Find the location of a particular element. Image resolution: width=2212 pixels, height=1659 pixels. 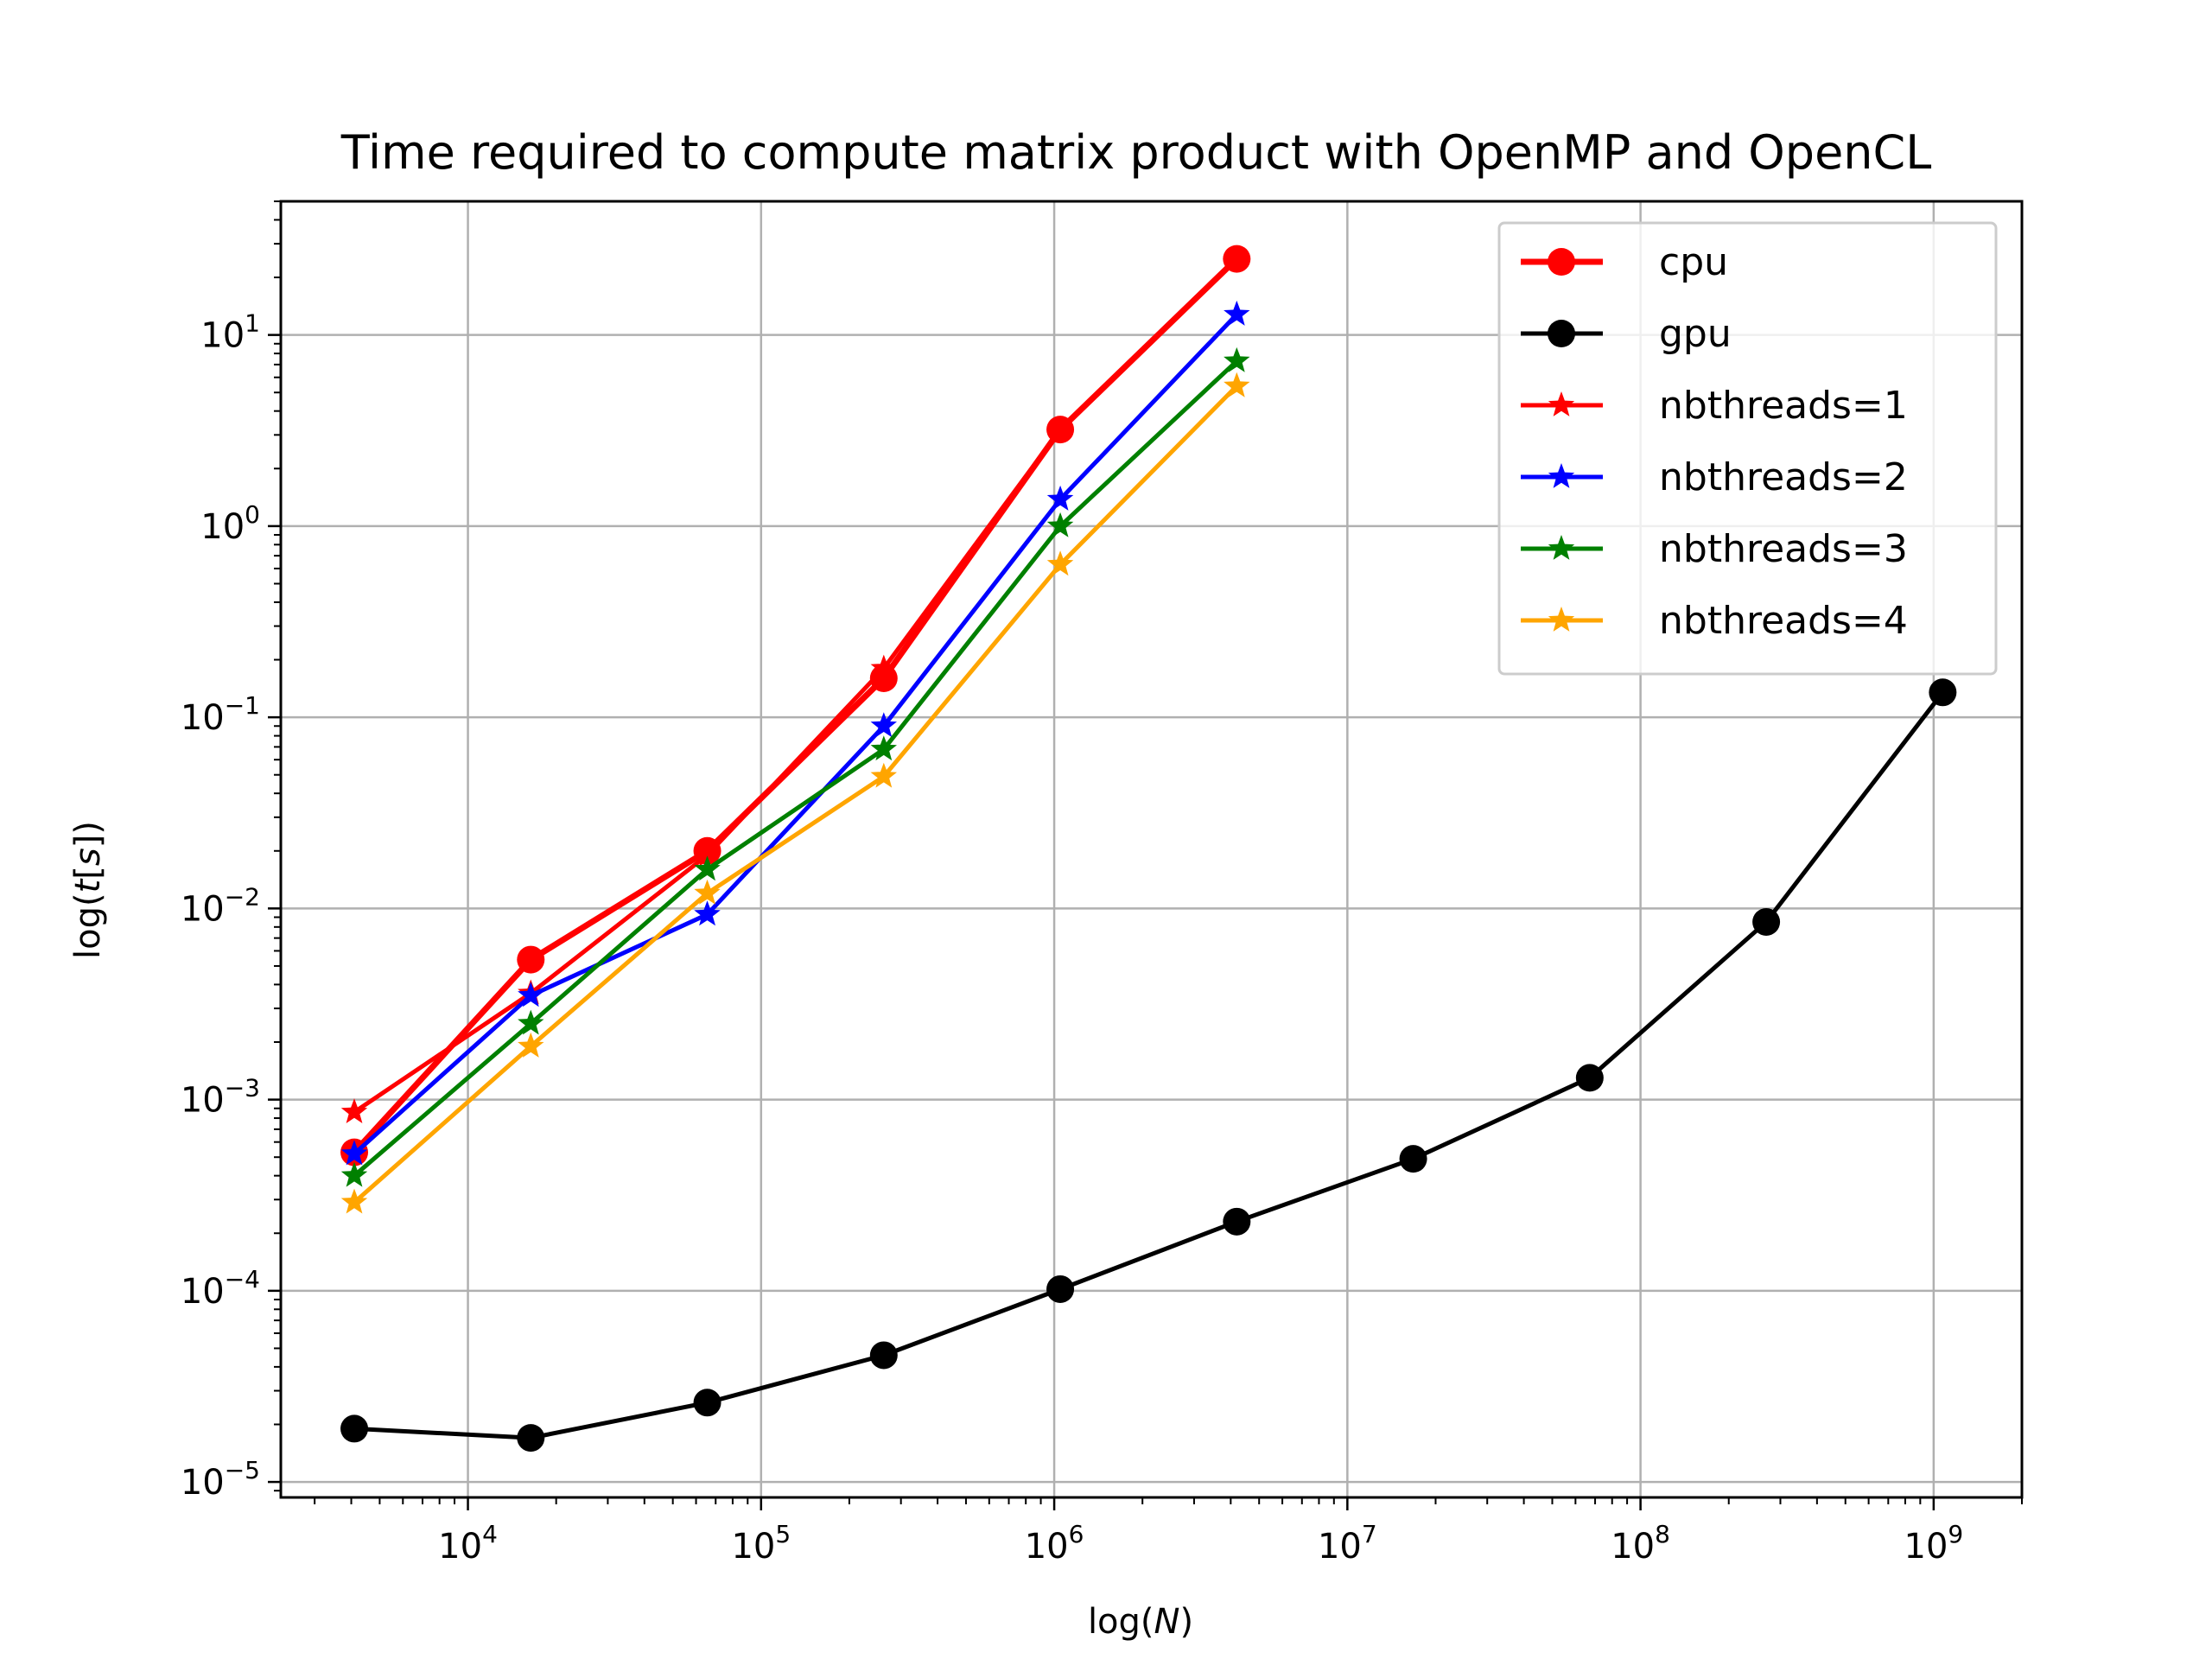

x-tick-label: 10⁵ is located at coordinates (761, 1543).